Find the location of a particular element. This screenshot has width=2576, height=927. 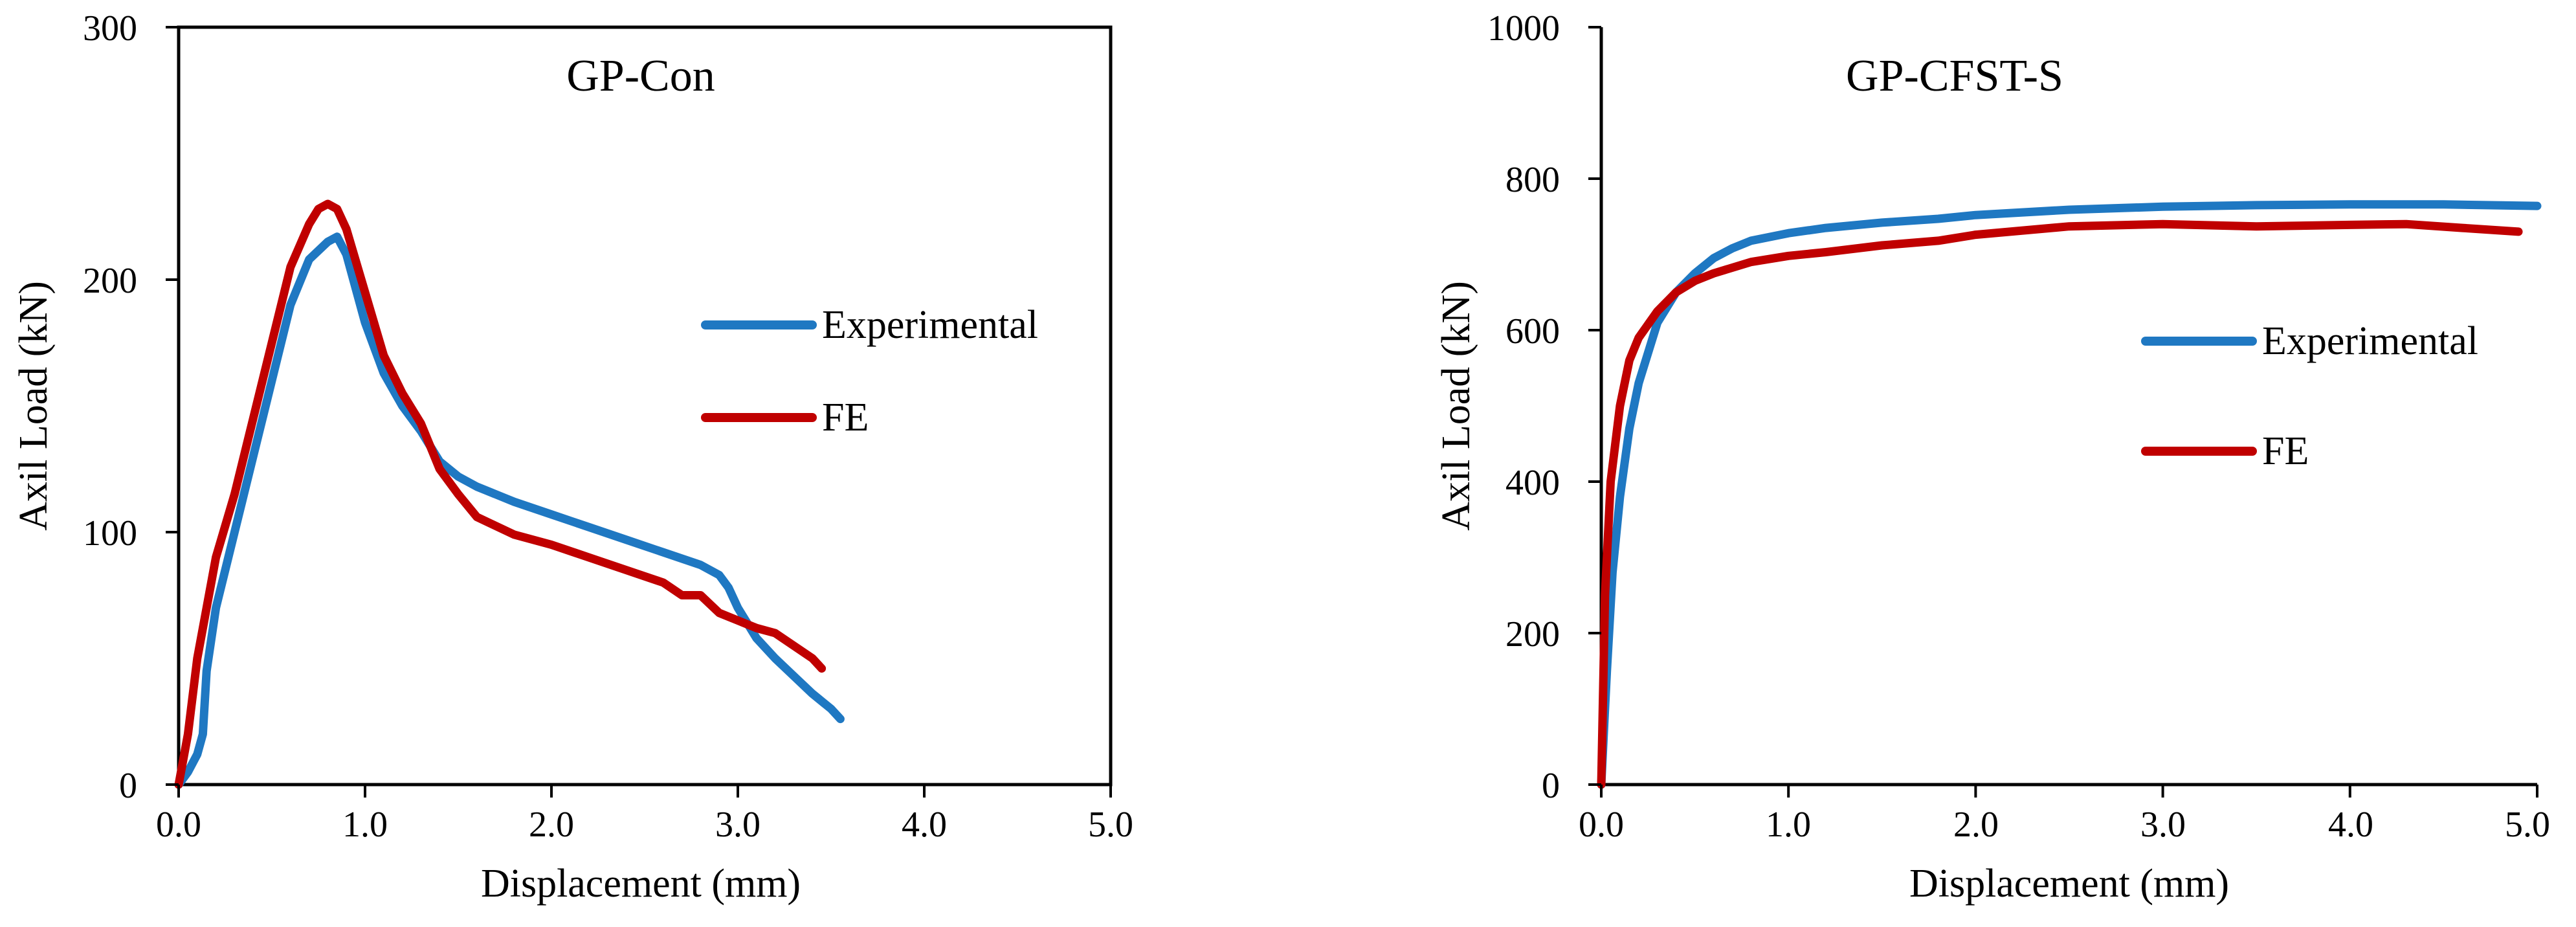

y-tick-label: 400 is located at coordinates (1532, 483).